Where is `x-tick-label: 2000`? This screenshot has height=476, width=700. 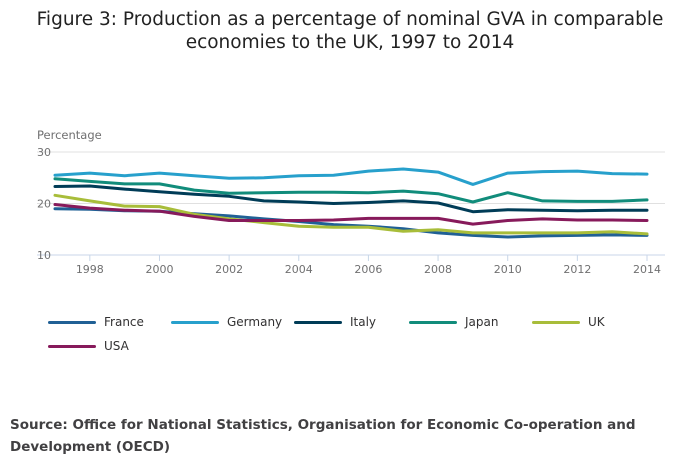
x-tick-label: 2000 is located at coordinates (159, 269).